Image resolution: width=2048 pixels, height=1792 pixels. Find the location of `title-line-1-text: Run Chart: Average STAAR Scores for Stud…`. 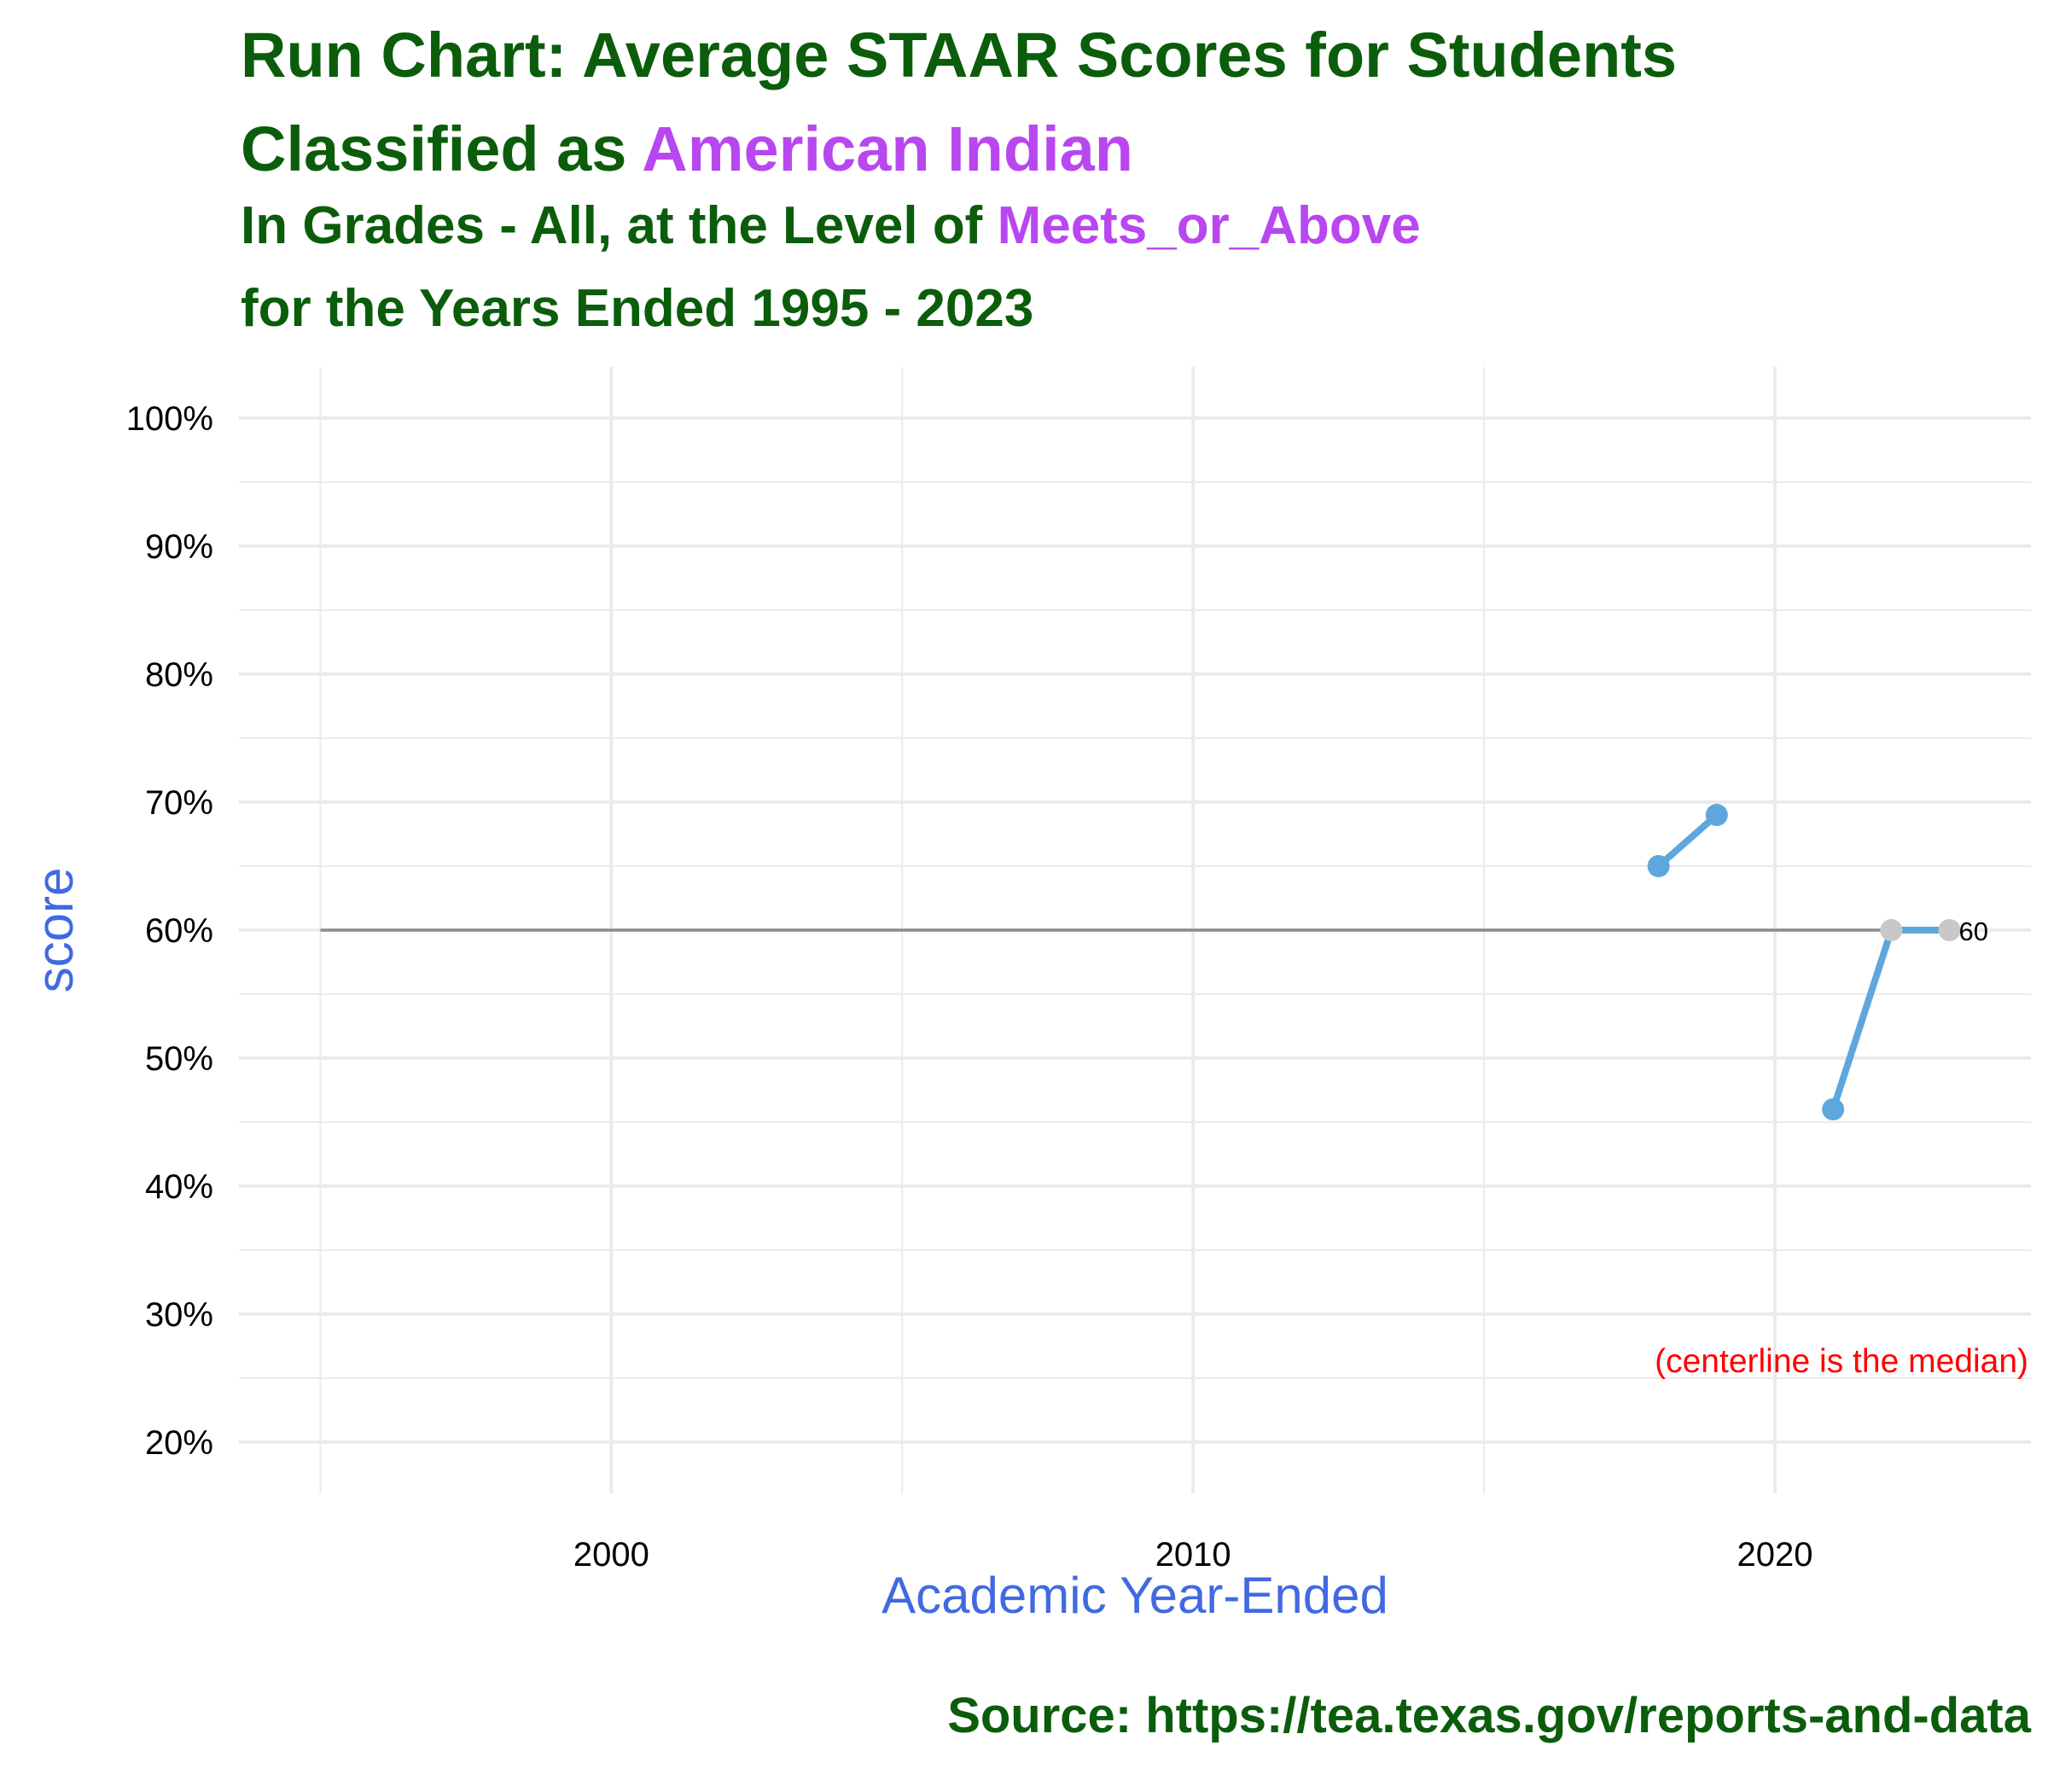

title-line-1-text: Run Chart: Average STAAR Scores for Stud… is located at coordinates (959, 55).